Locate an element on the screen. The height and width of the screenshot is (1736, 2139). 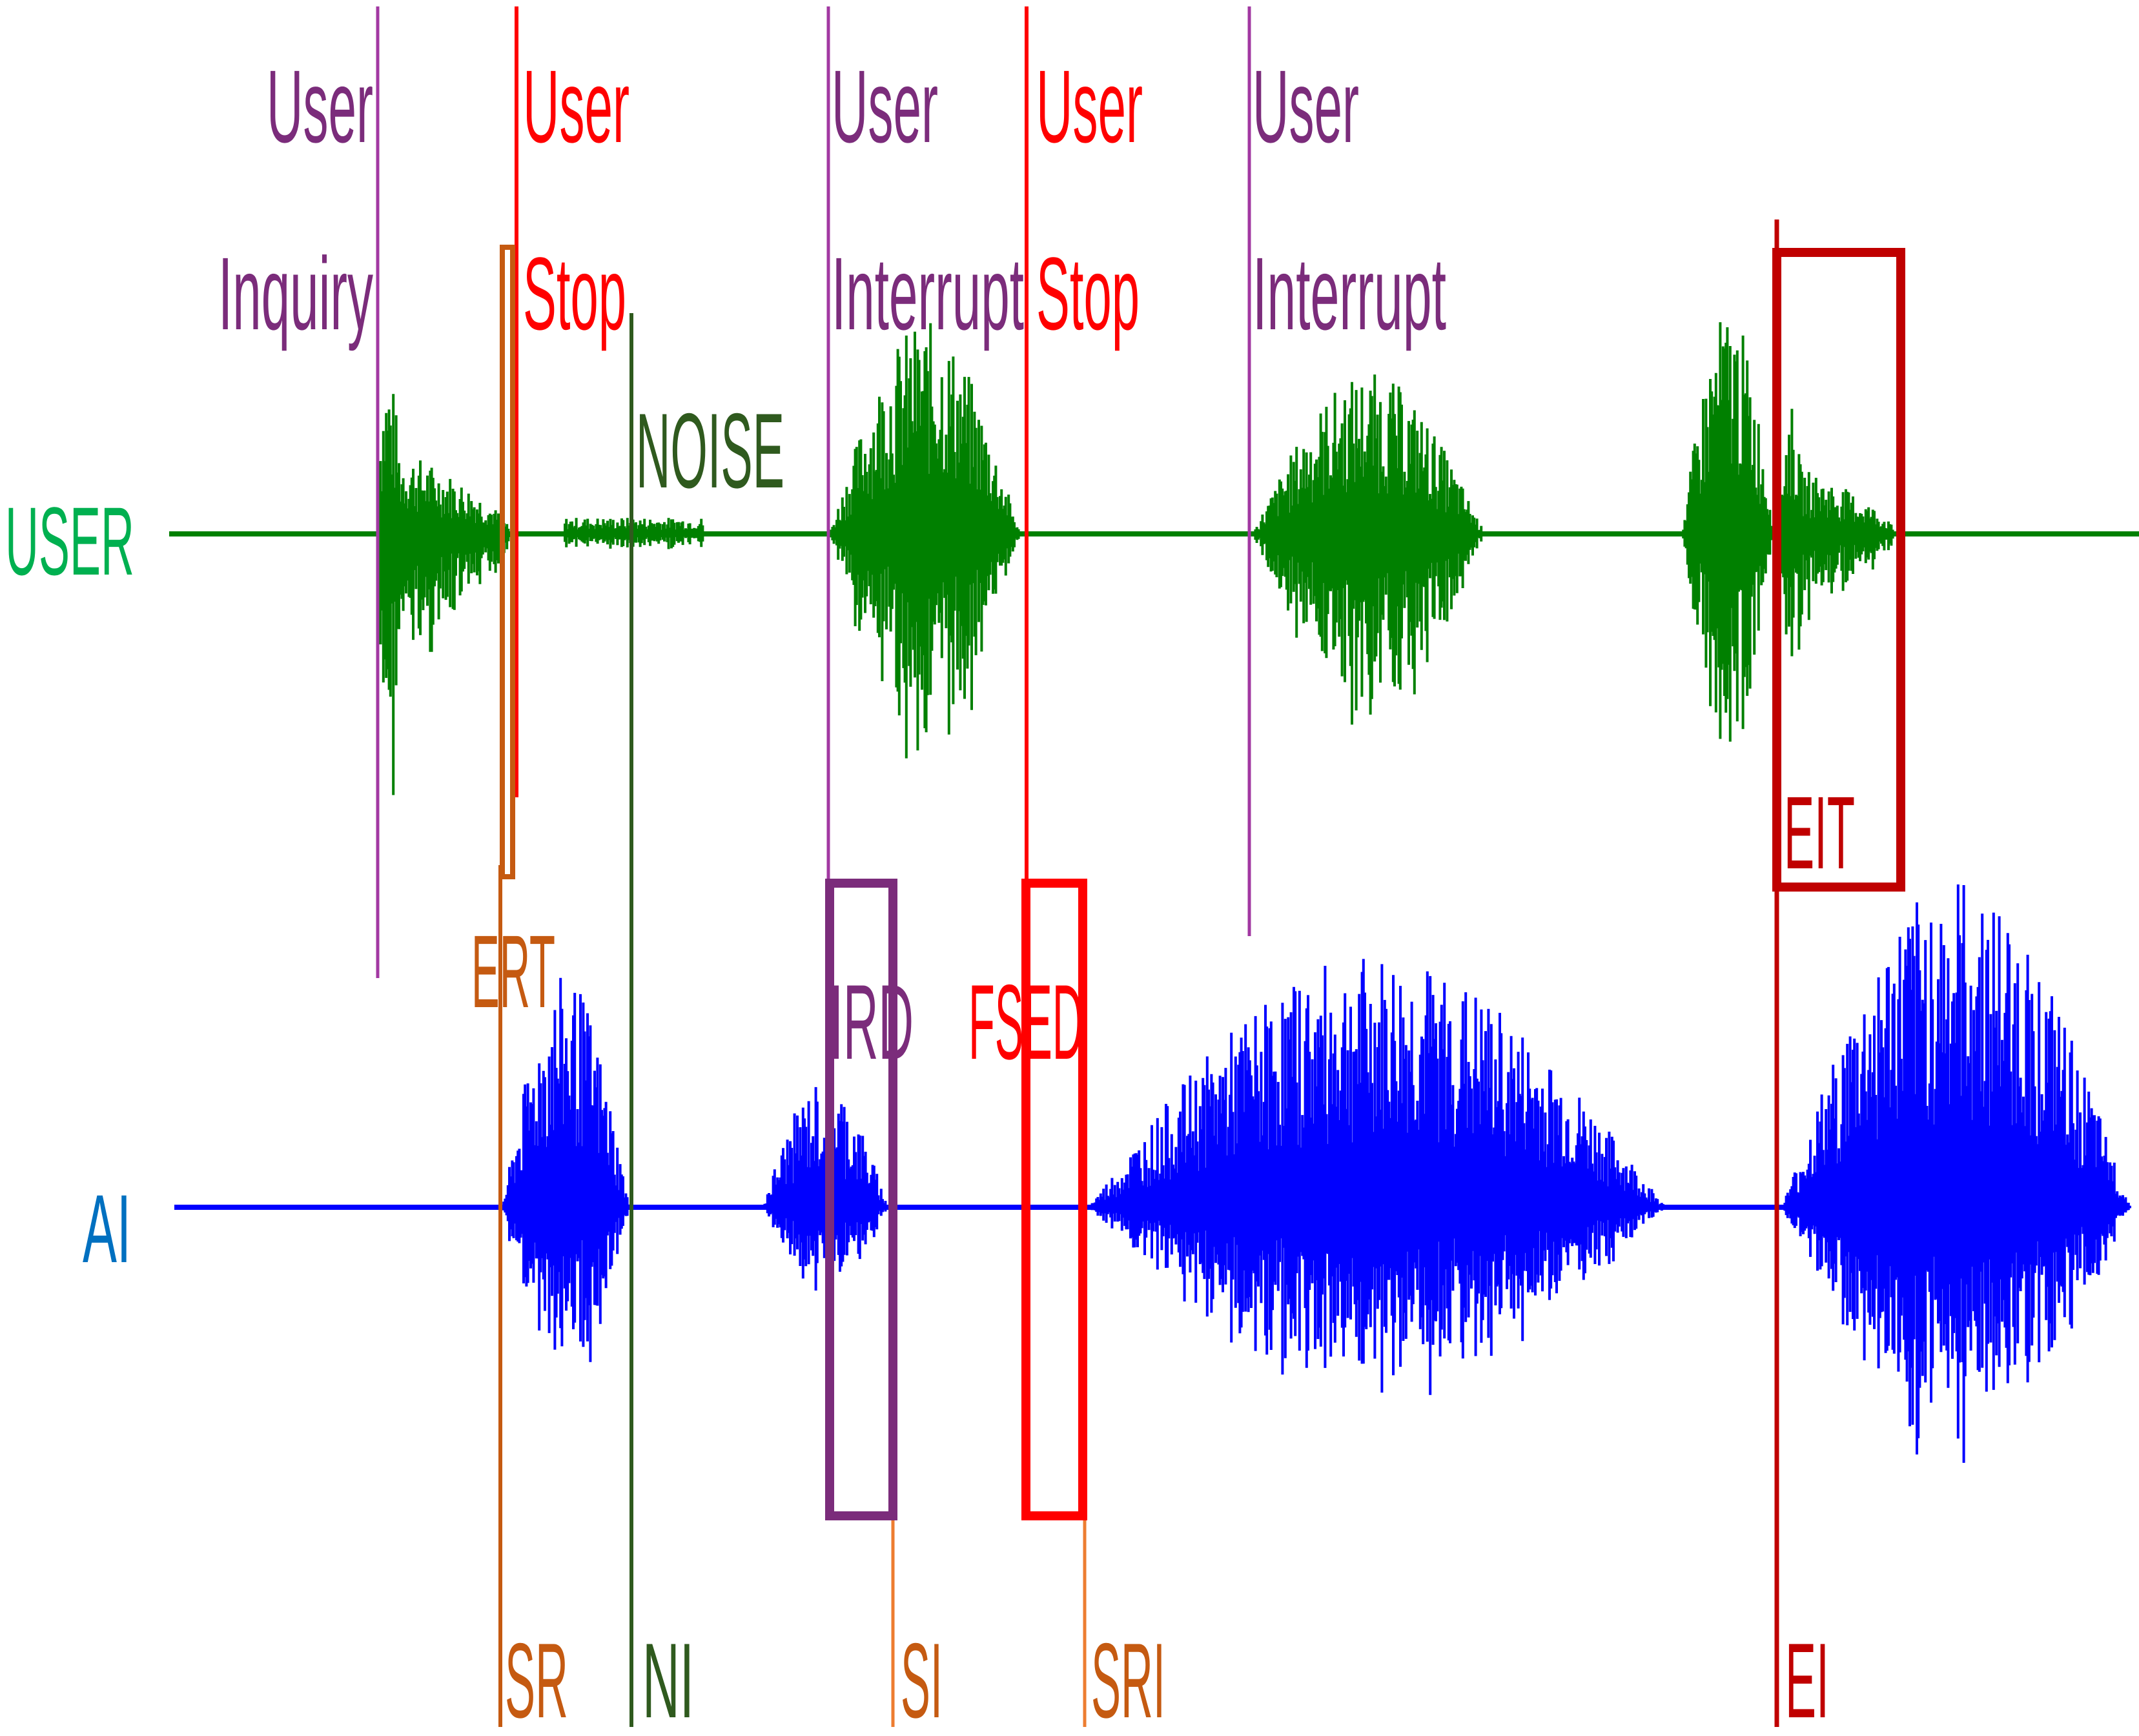
fsed-label: FSED is located at coordinates (1025, 1022).